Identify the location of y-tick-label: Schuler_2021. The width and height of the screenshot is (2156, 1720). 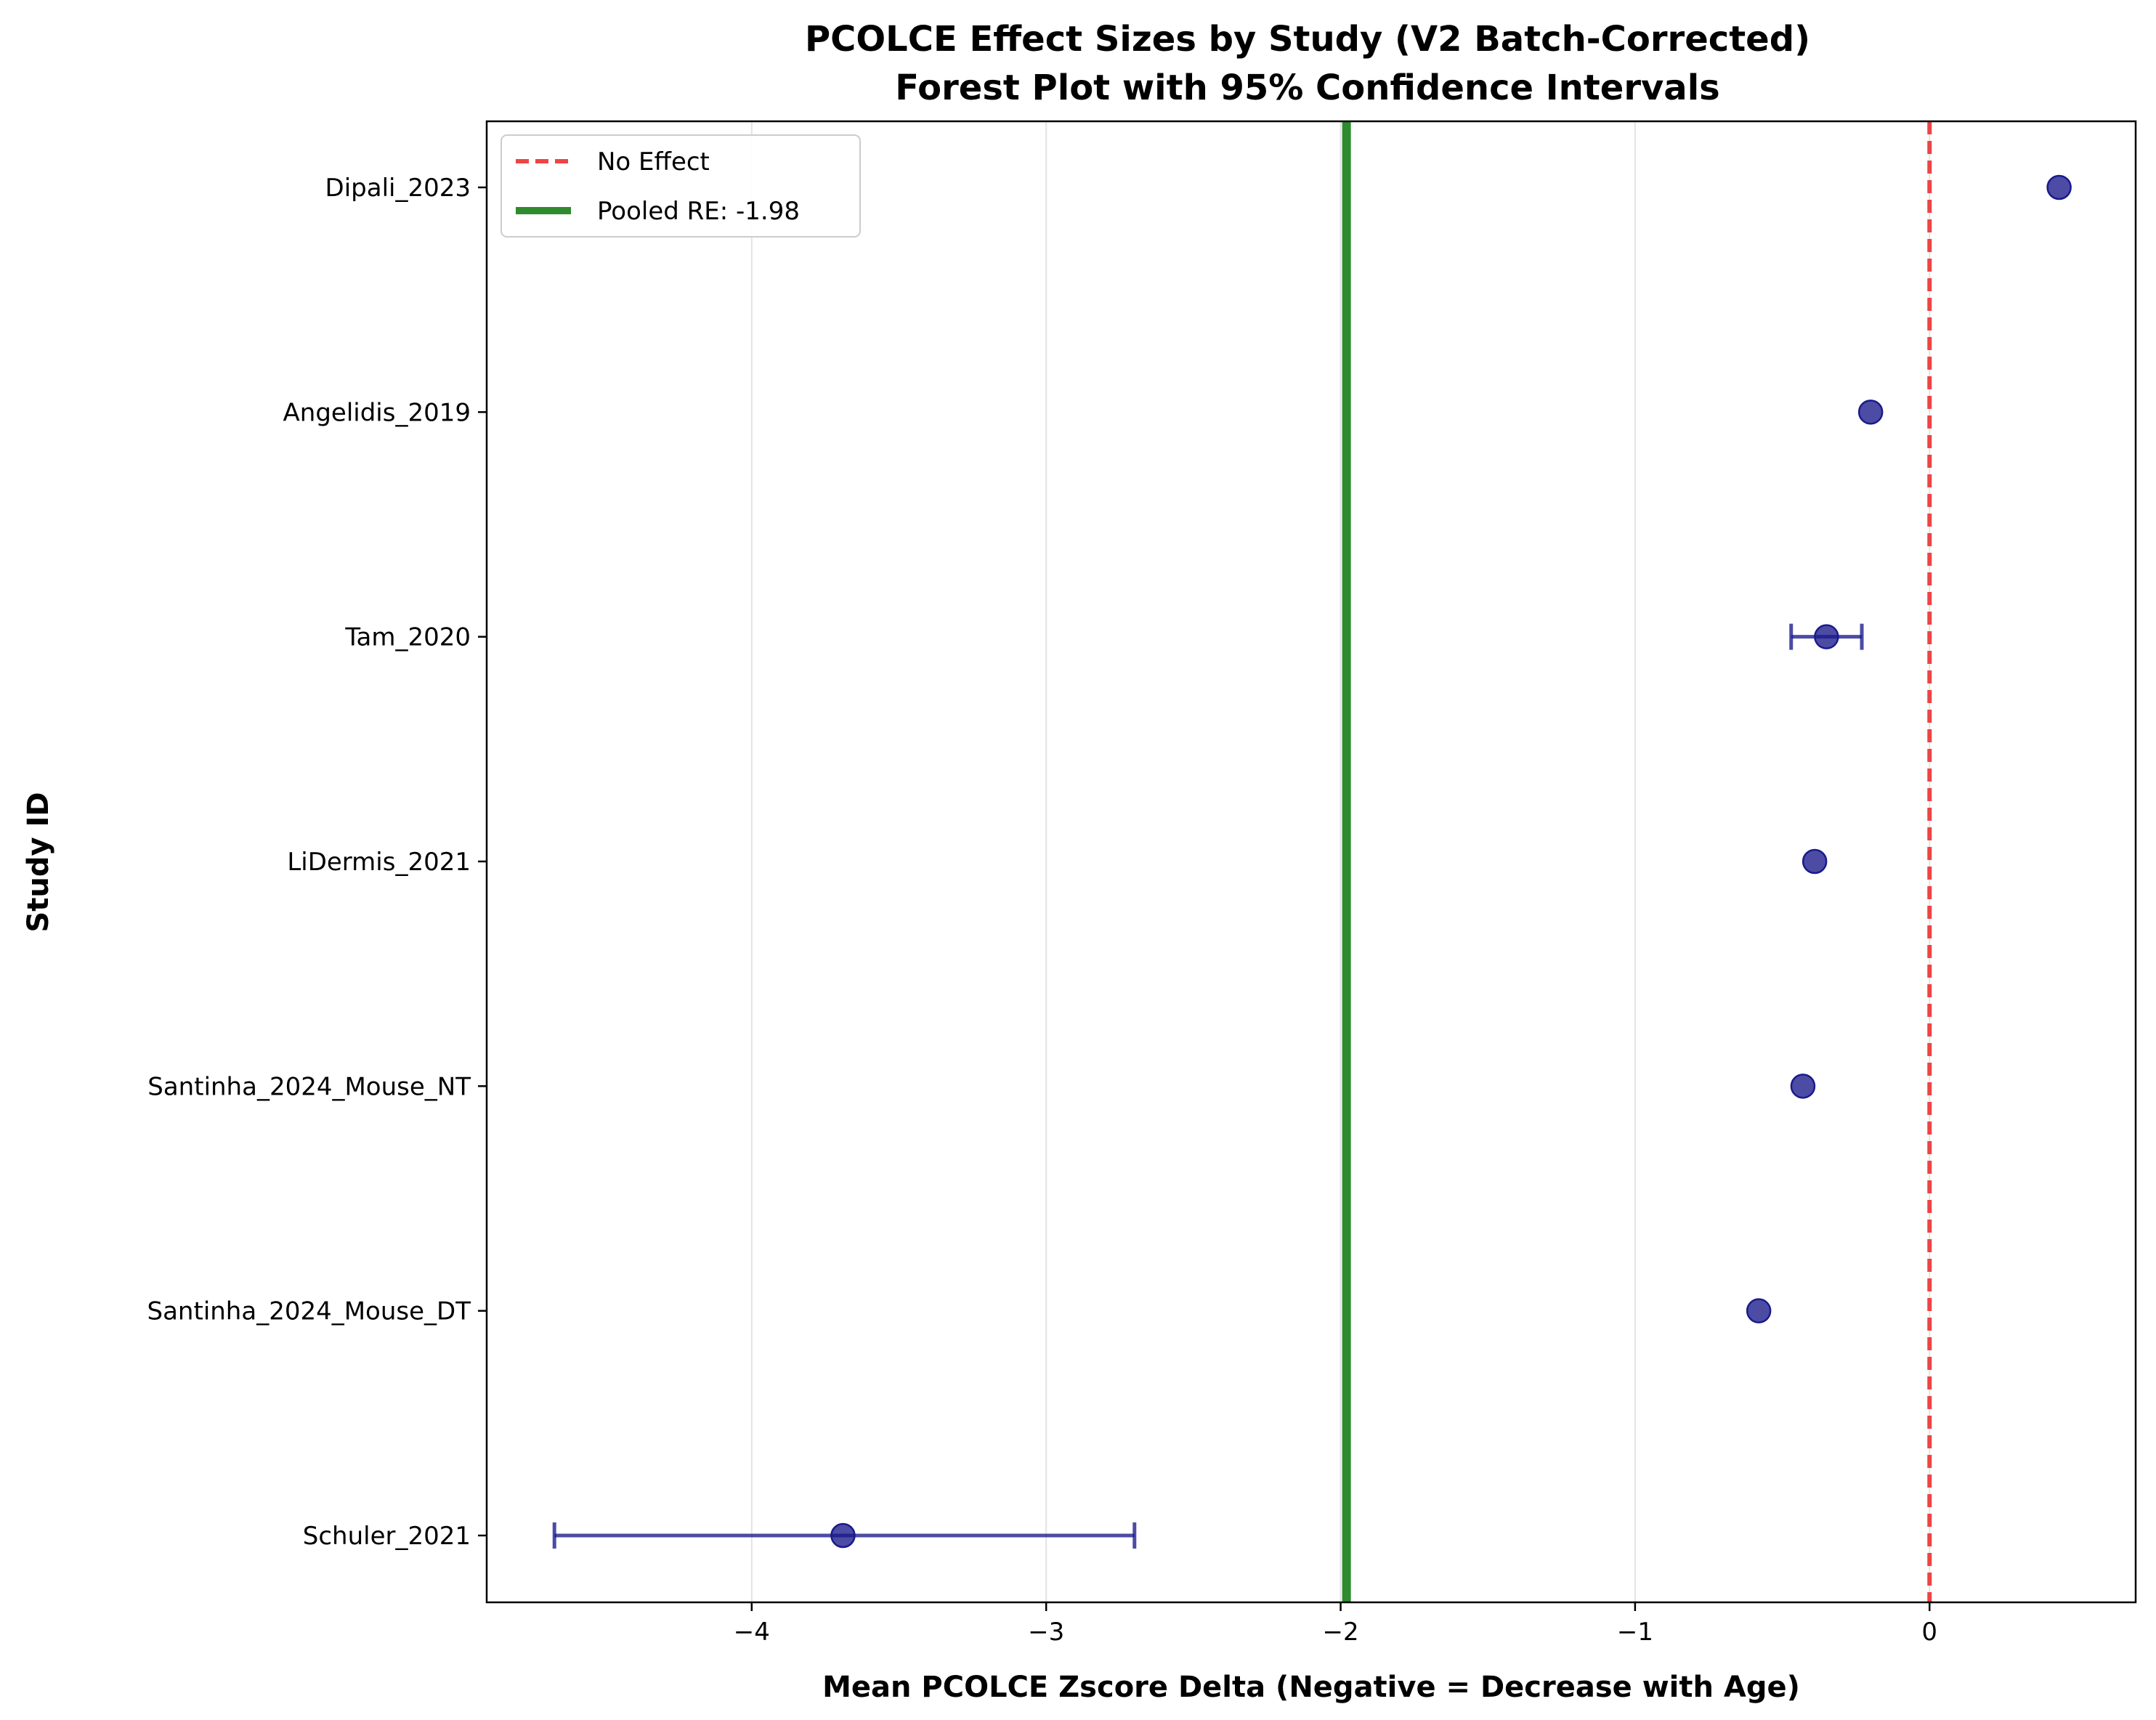
(387, 1536).